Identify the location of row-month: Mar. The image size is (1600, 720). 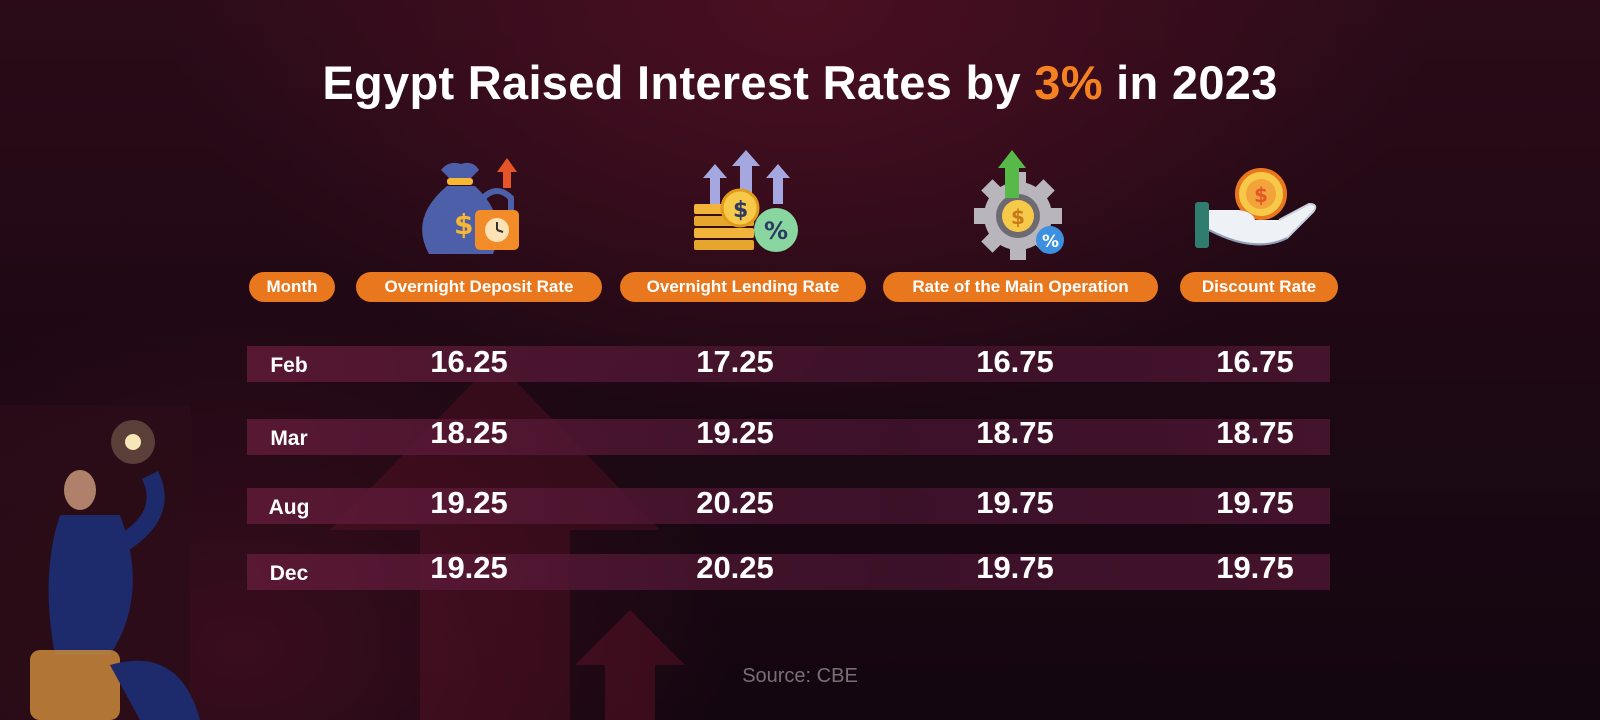
(289, 438).